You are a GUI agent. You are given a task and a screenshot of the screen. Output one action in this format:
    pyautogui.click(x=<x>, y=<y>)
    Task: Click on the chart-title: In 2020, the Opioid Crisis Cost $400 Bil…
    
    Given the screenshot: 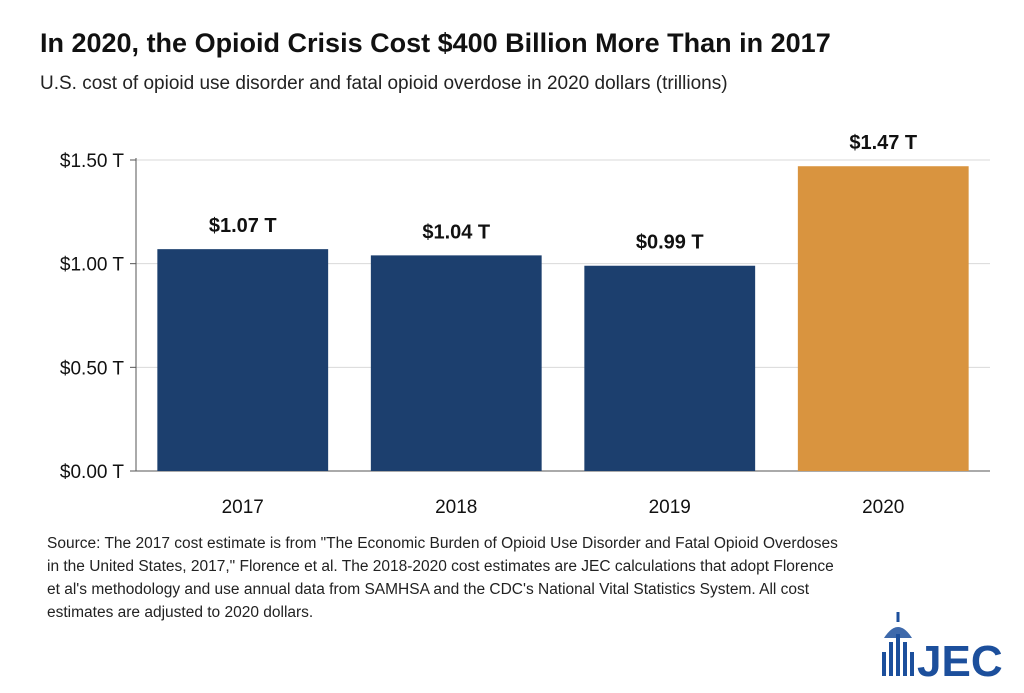 What is the action you would take?
    pyautogui.click(x=435, y=43)
    